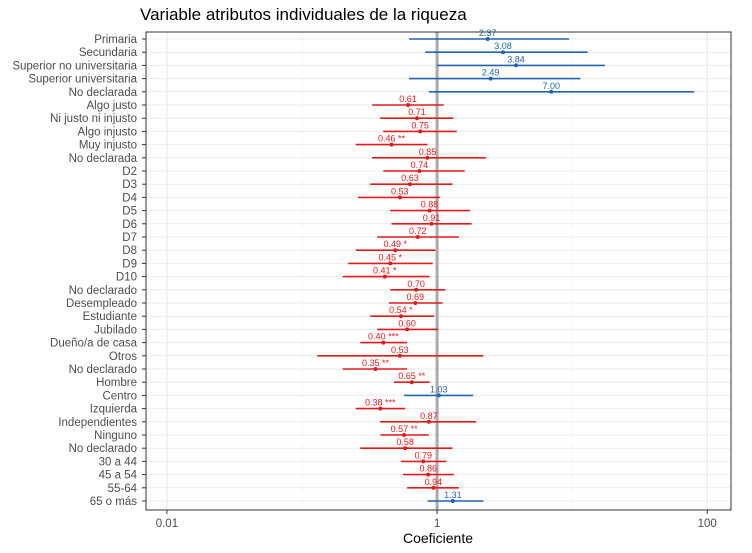 The width and height of the screenshot is (752, 553). Describe the element at coordinates (412, 376) in the screenshot. I see `data-label: 0.65 **` at that location.